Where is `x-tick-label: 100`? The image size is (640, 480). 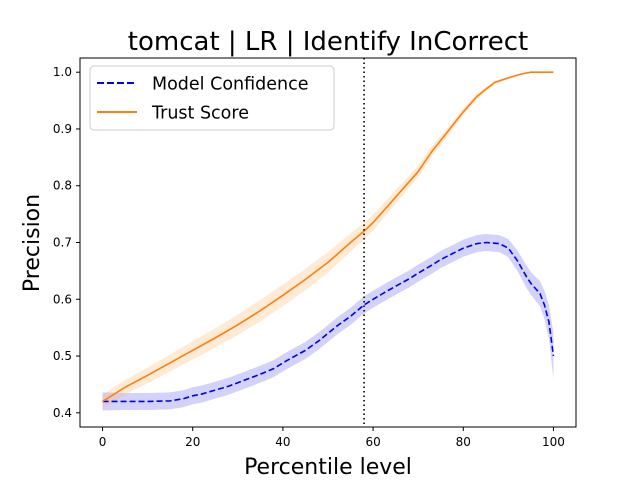
x-tick-label: 100 is located at coordinates (553, 442).